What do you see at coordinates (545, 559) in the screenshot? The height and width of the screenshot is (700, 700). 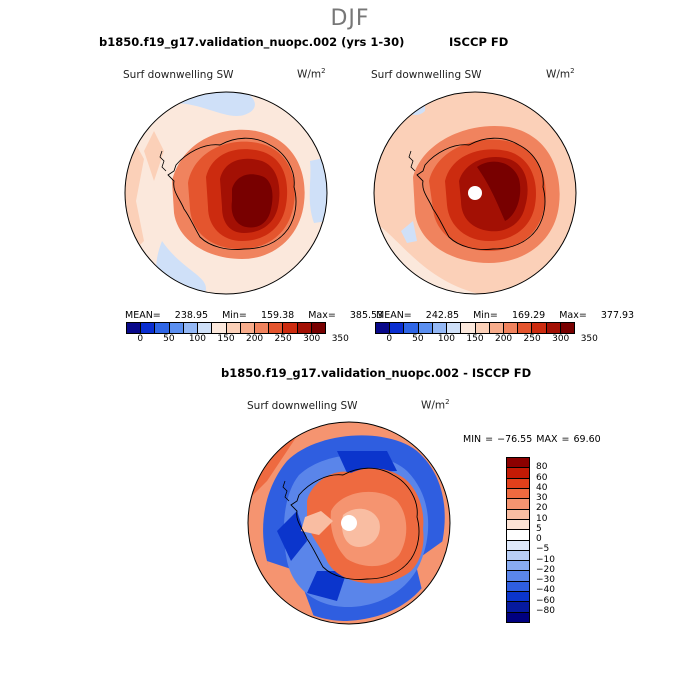 I see `diff-colorbar-label: −10` at bounding box center [545, 559].